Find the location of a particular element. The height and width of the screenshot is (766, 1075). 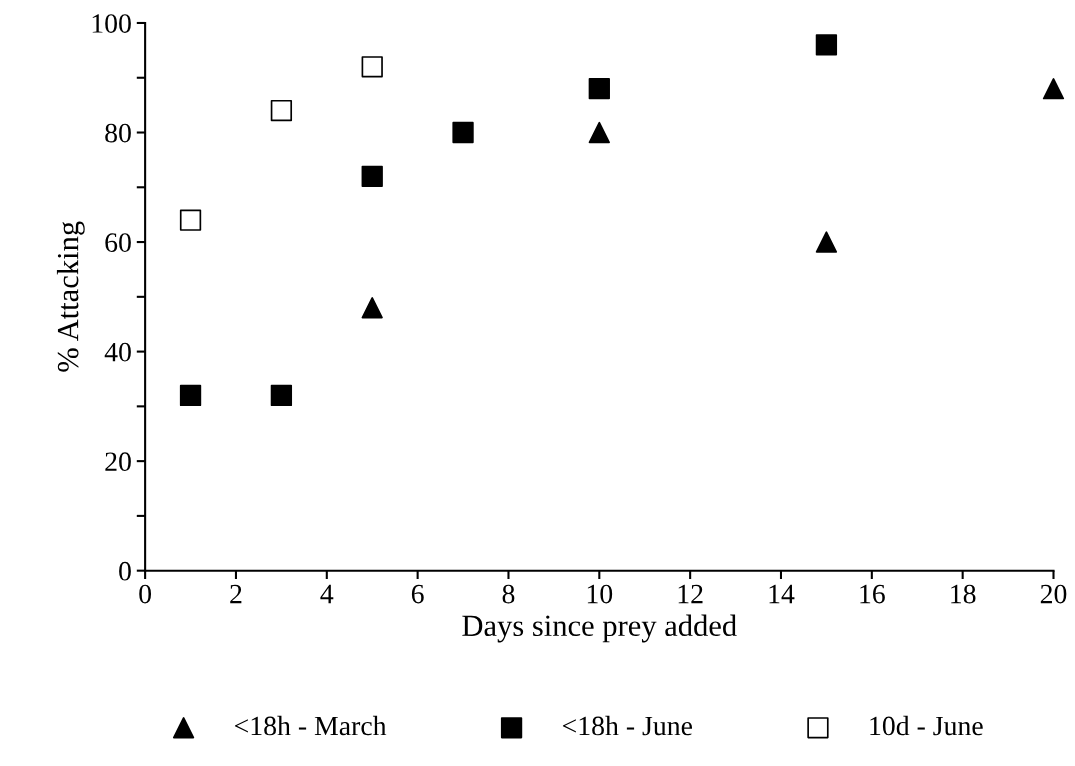

x-tick-label: 0 is located at coordinates (145, 594).